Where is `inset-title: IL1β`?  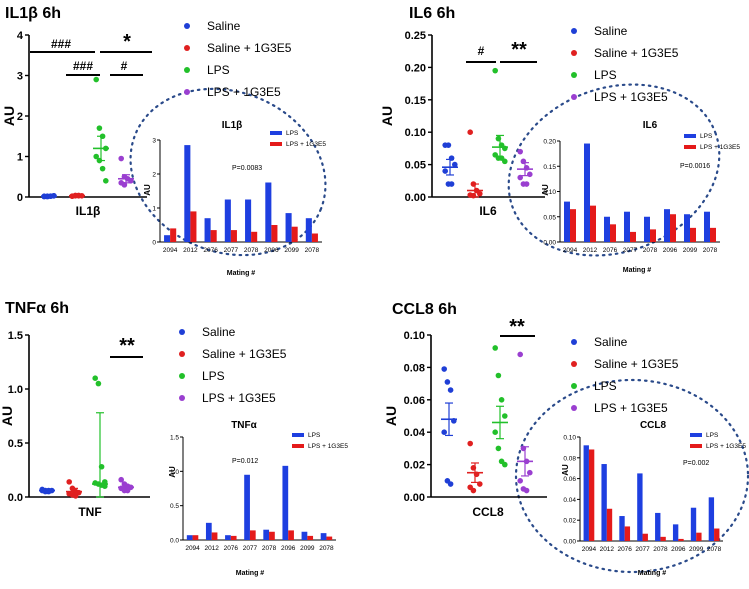
inset-title: IL1β is located at coordinates (232, 125).